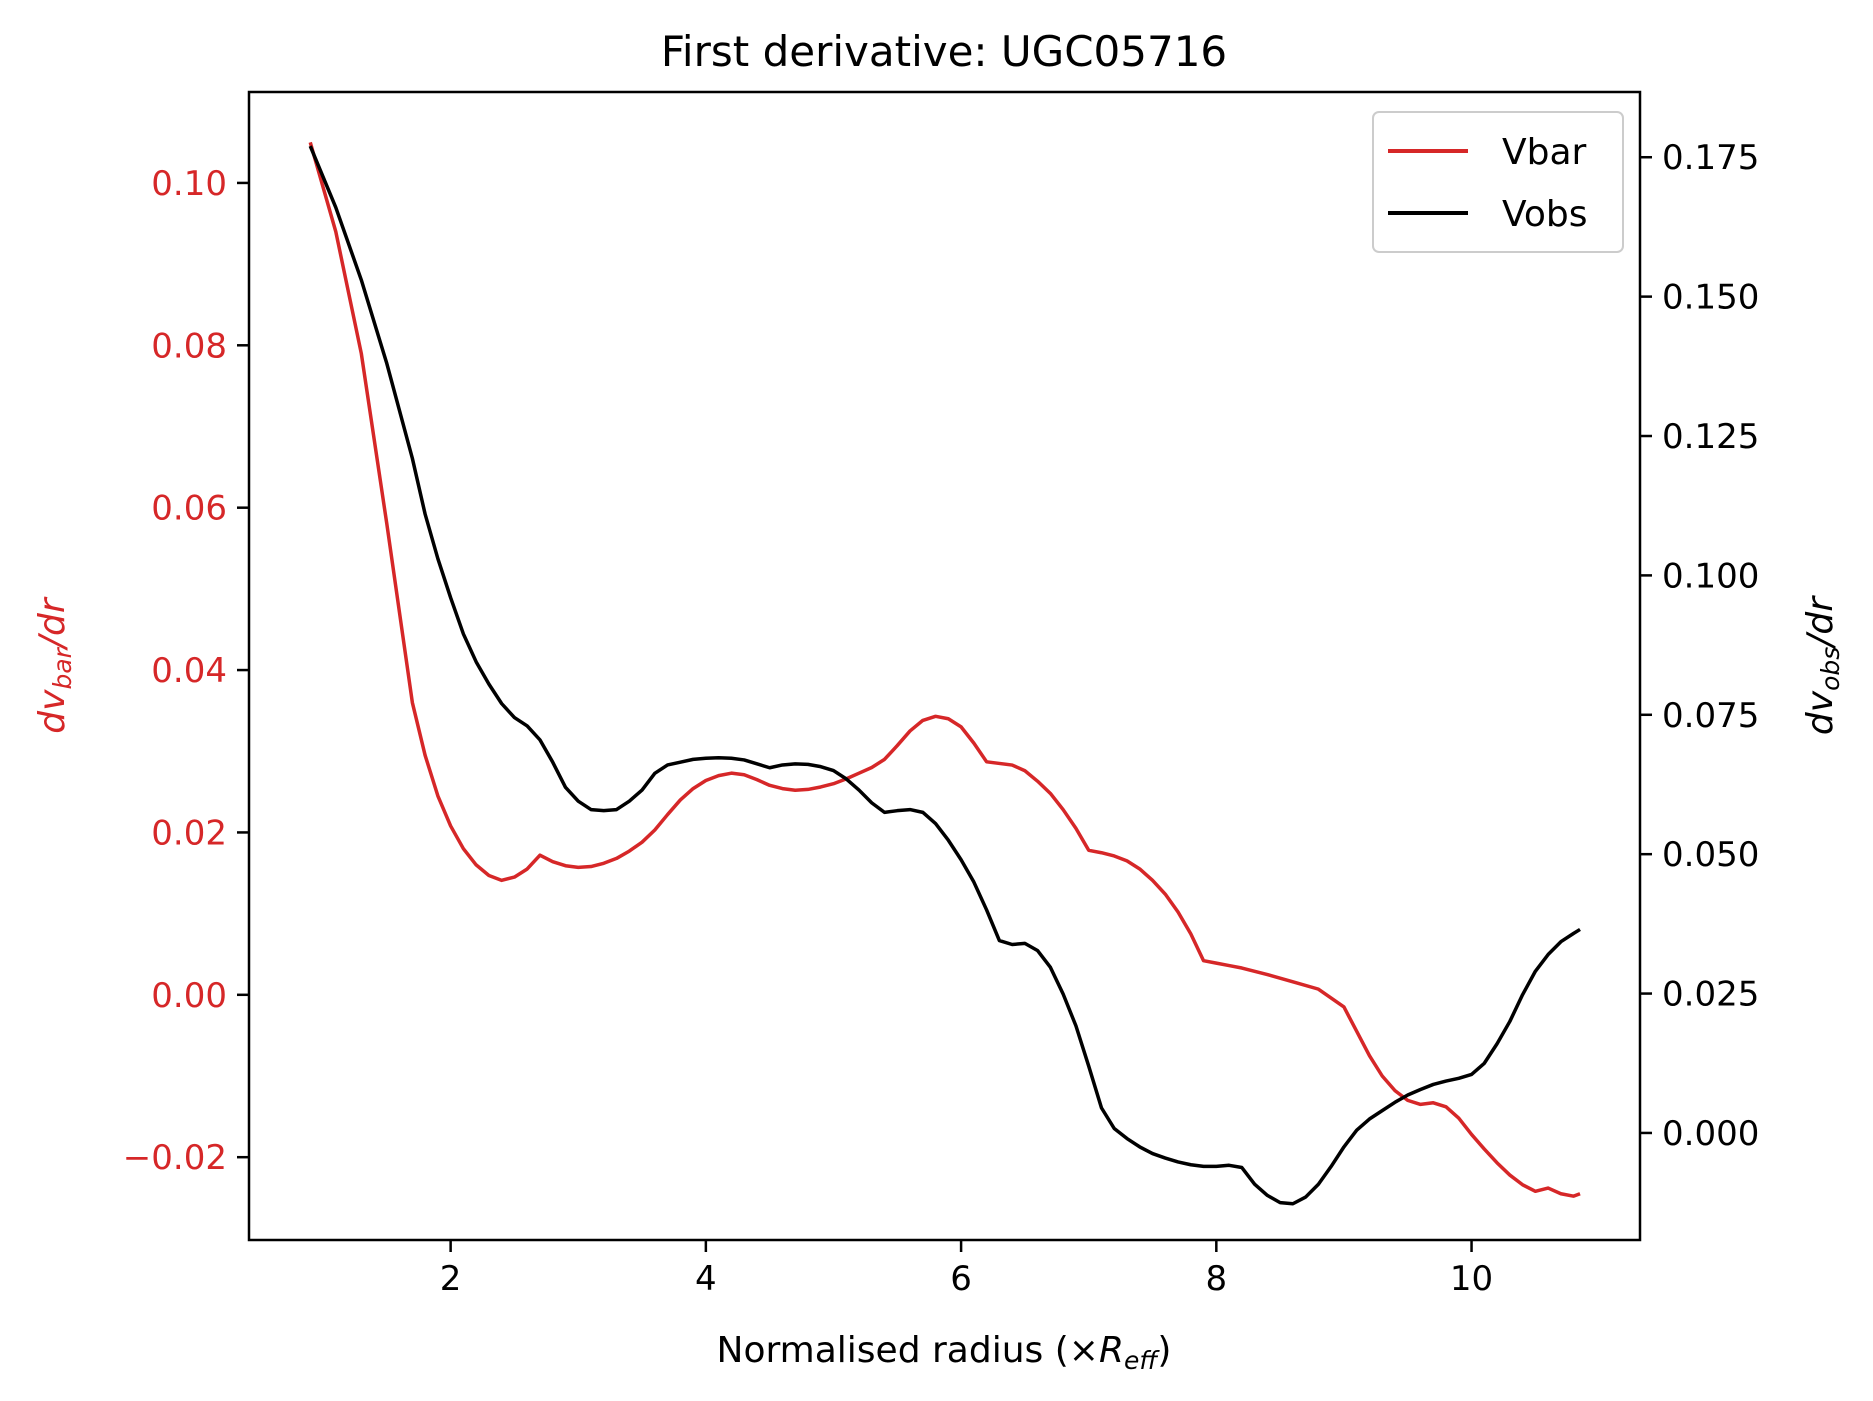 This screenshot has width=1873, height=1401. What do you see at coordinates (189, 346) in the screenshot?
I see `y-left-tick-label: 0.08` at bounding box center [189, 346].